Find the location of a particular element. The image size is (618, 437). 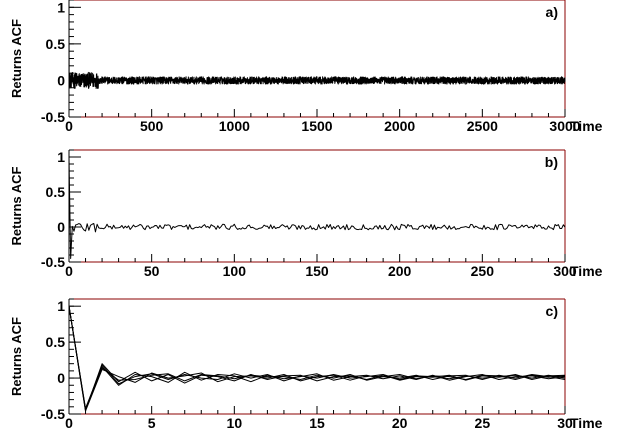

x-tick-label: 2500 is located at coordinates (482, 126).